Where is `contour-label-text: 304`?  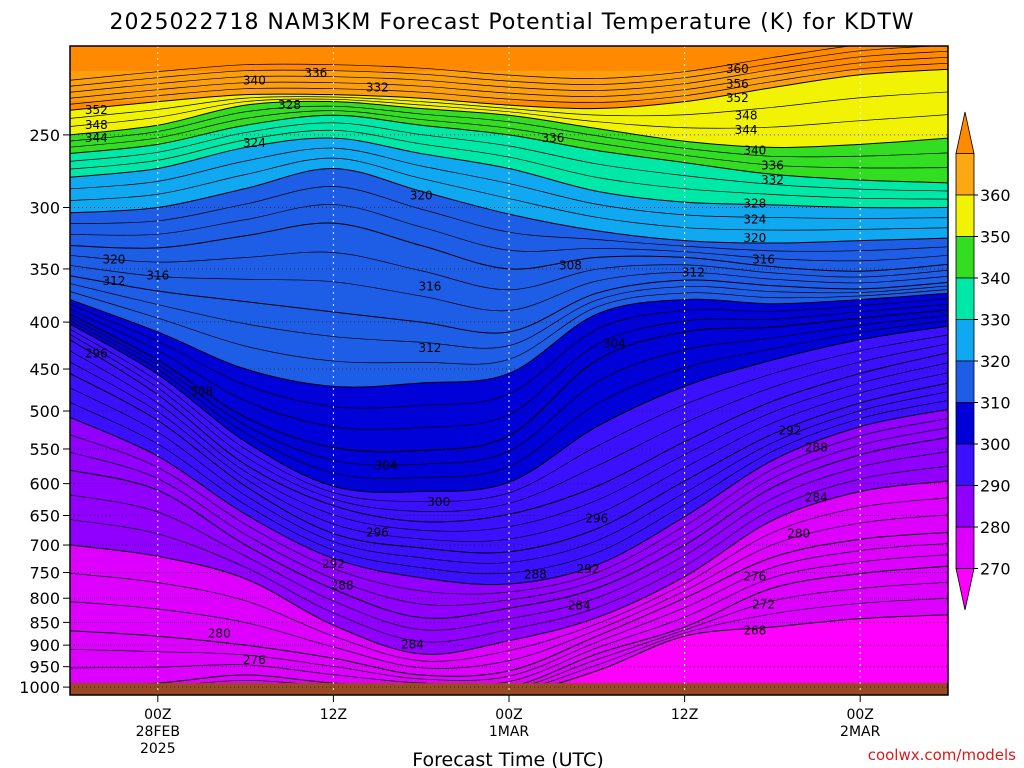
contour-label-text: 304 is located at coordinates (386, 465).